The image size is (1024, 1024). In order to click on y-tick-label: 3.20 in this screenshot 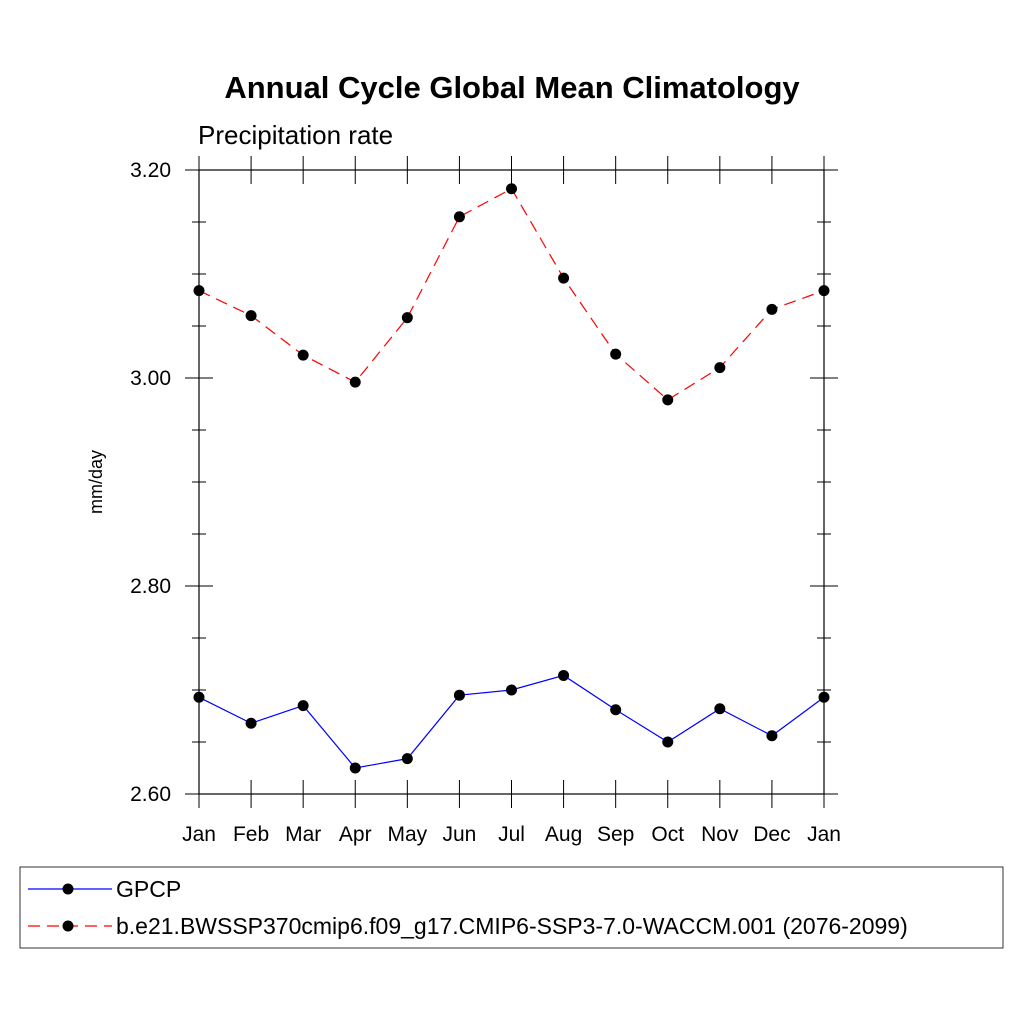, I will do `click(150, 170)`.